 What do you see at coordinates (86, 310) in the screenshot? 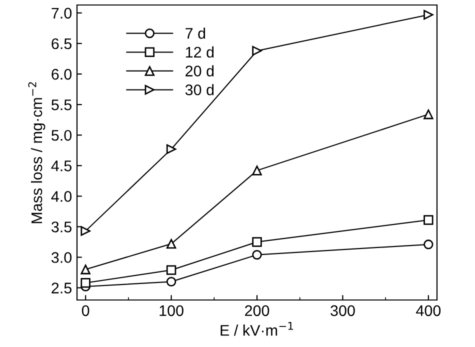
I see `x-tick-label: 0` at bounding box center [86, 310].